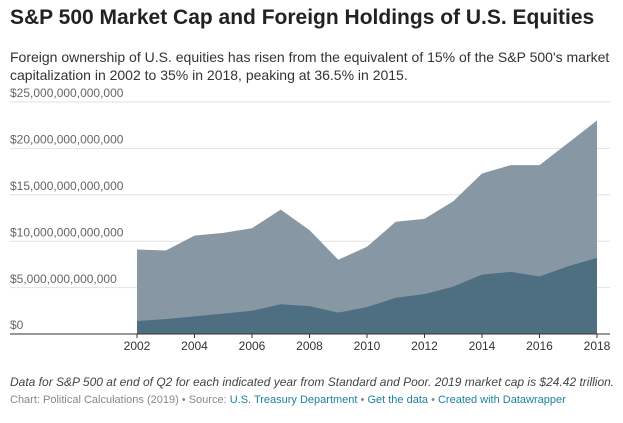  Describe the element at coordinates (67, 93) in the screenshot. I see `y-tick-label: $25,000,000,000,000` at that location.